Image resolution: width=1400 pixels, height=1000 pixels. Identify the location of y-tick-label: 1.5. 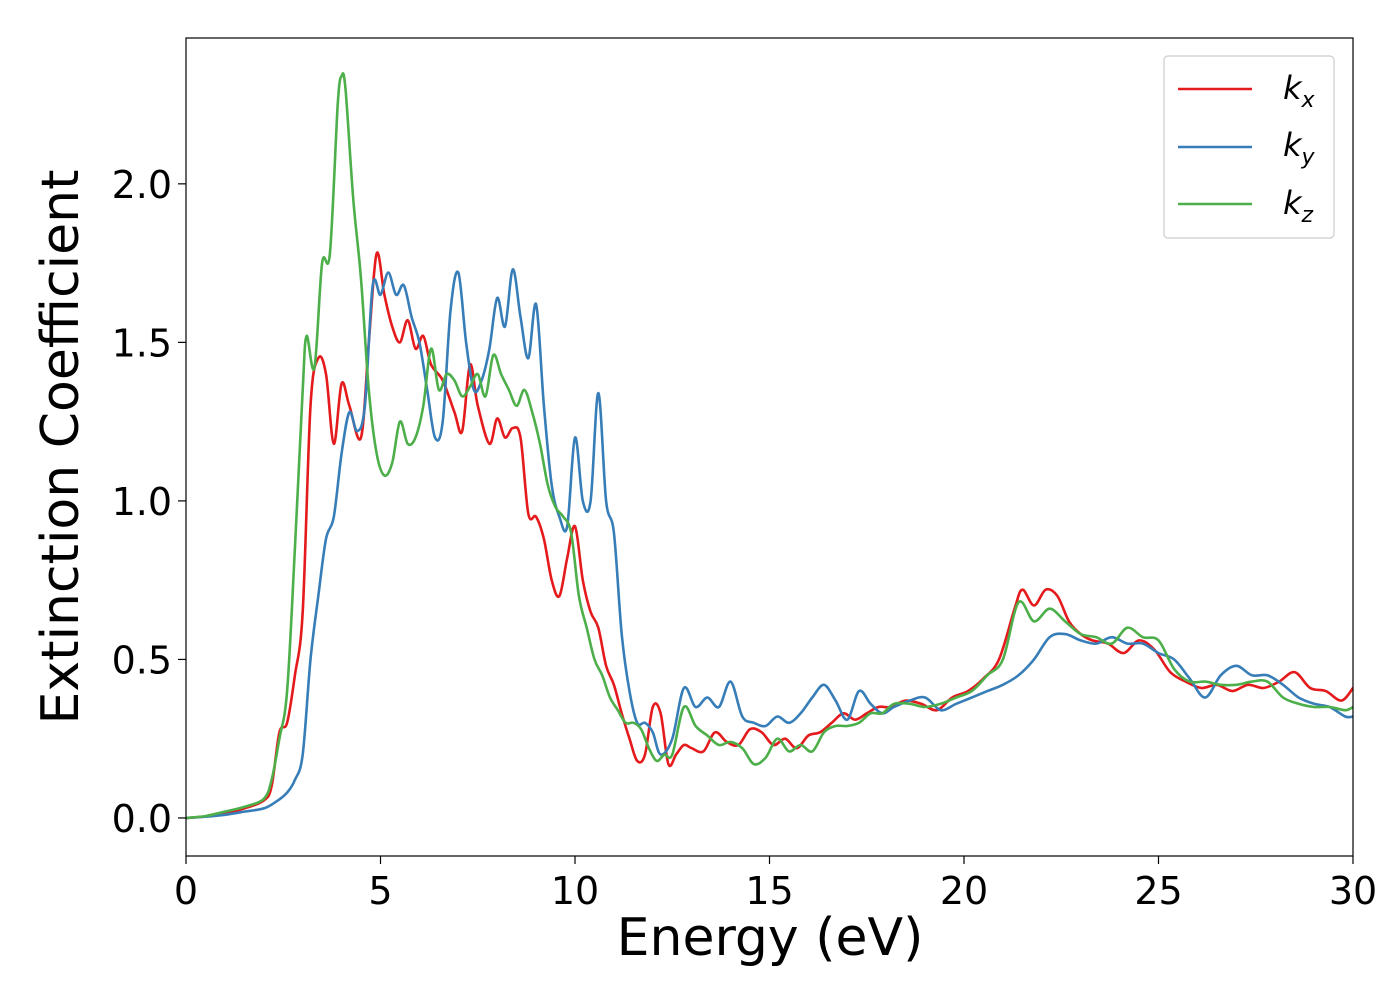
(142, 343).